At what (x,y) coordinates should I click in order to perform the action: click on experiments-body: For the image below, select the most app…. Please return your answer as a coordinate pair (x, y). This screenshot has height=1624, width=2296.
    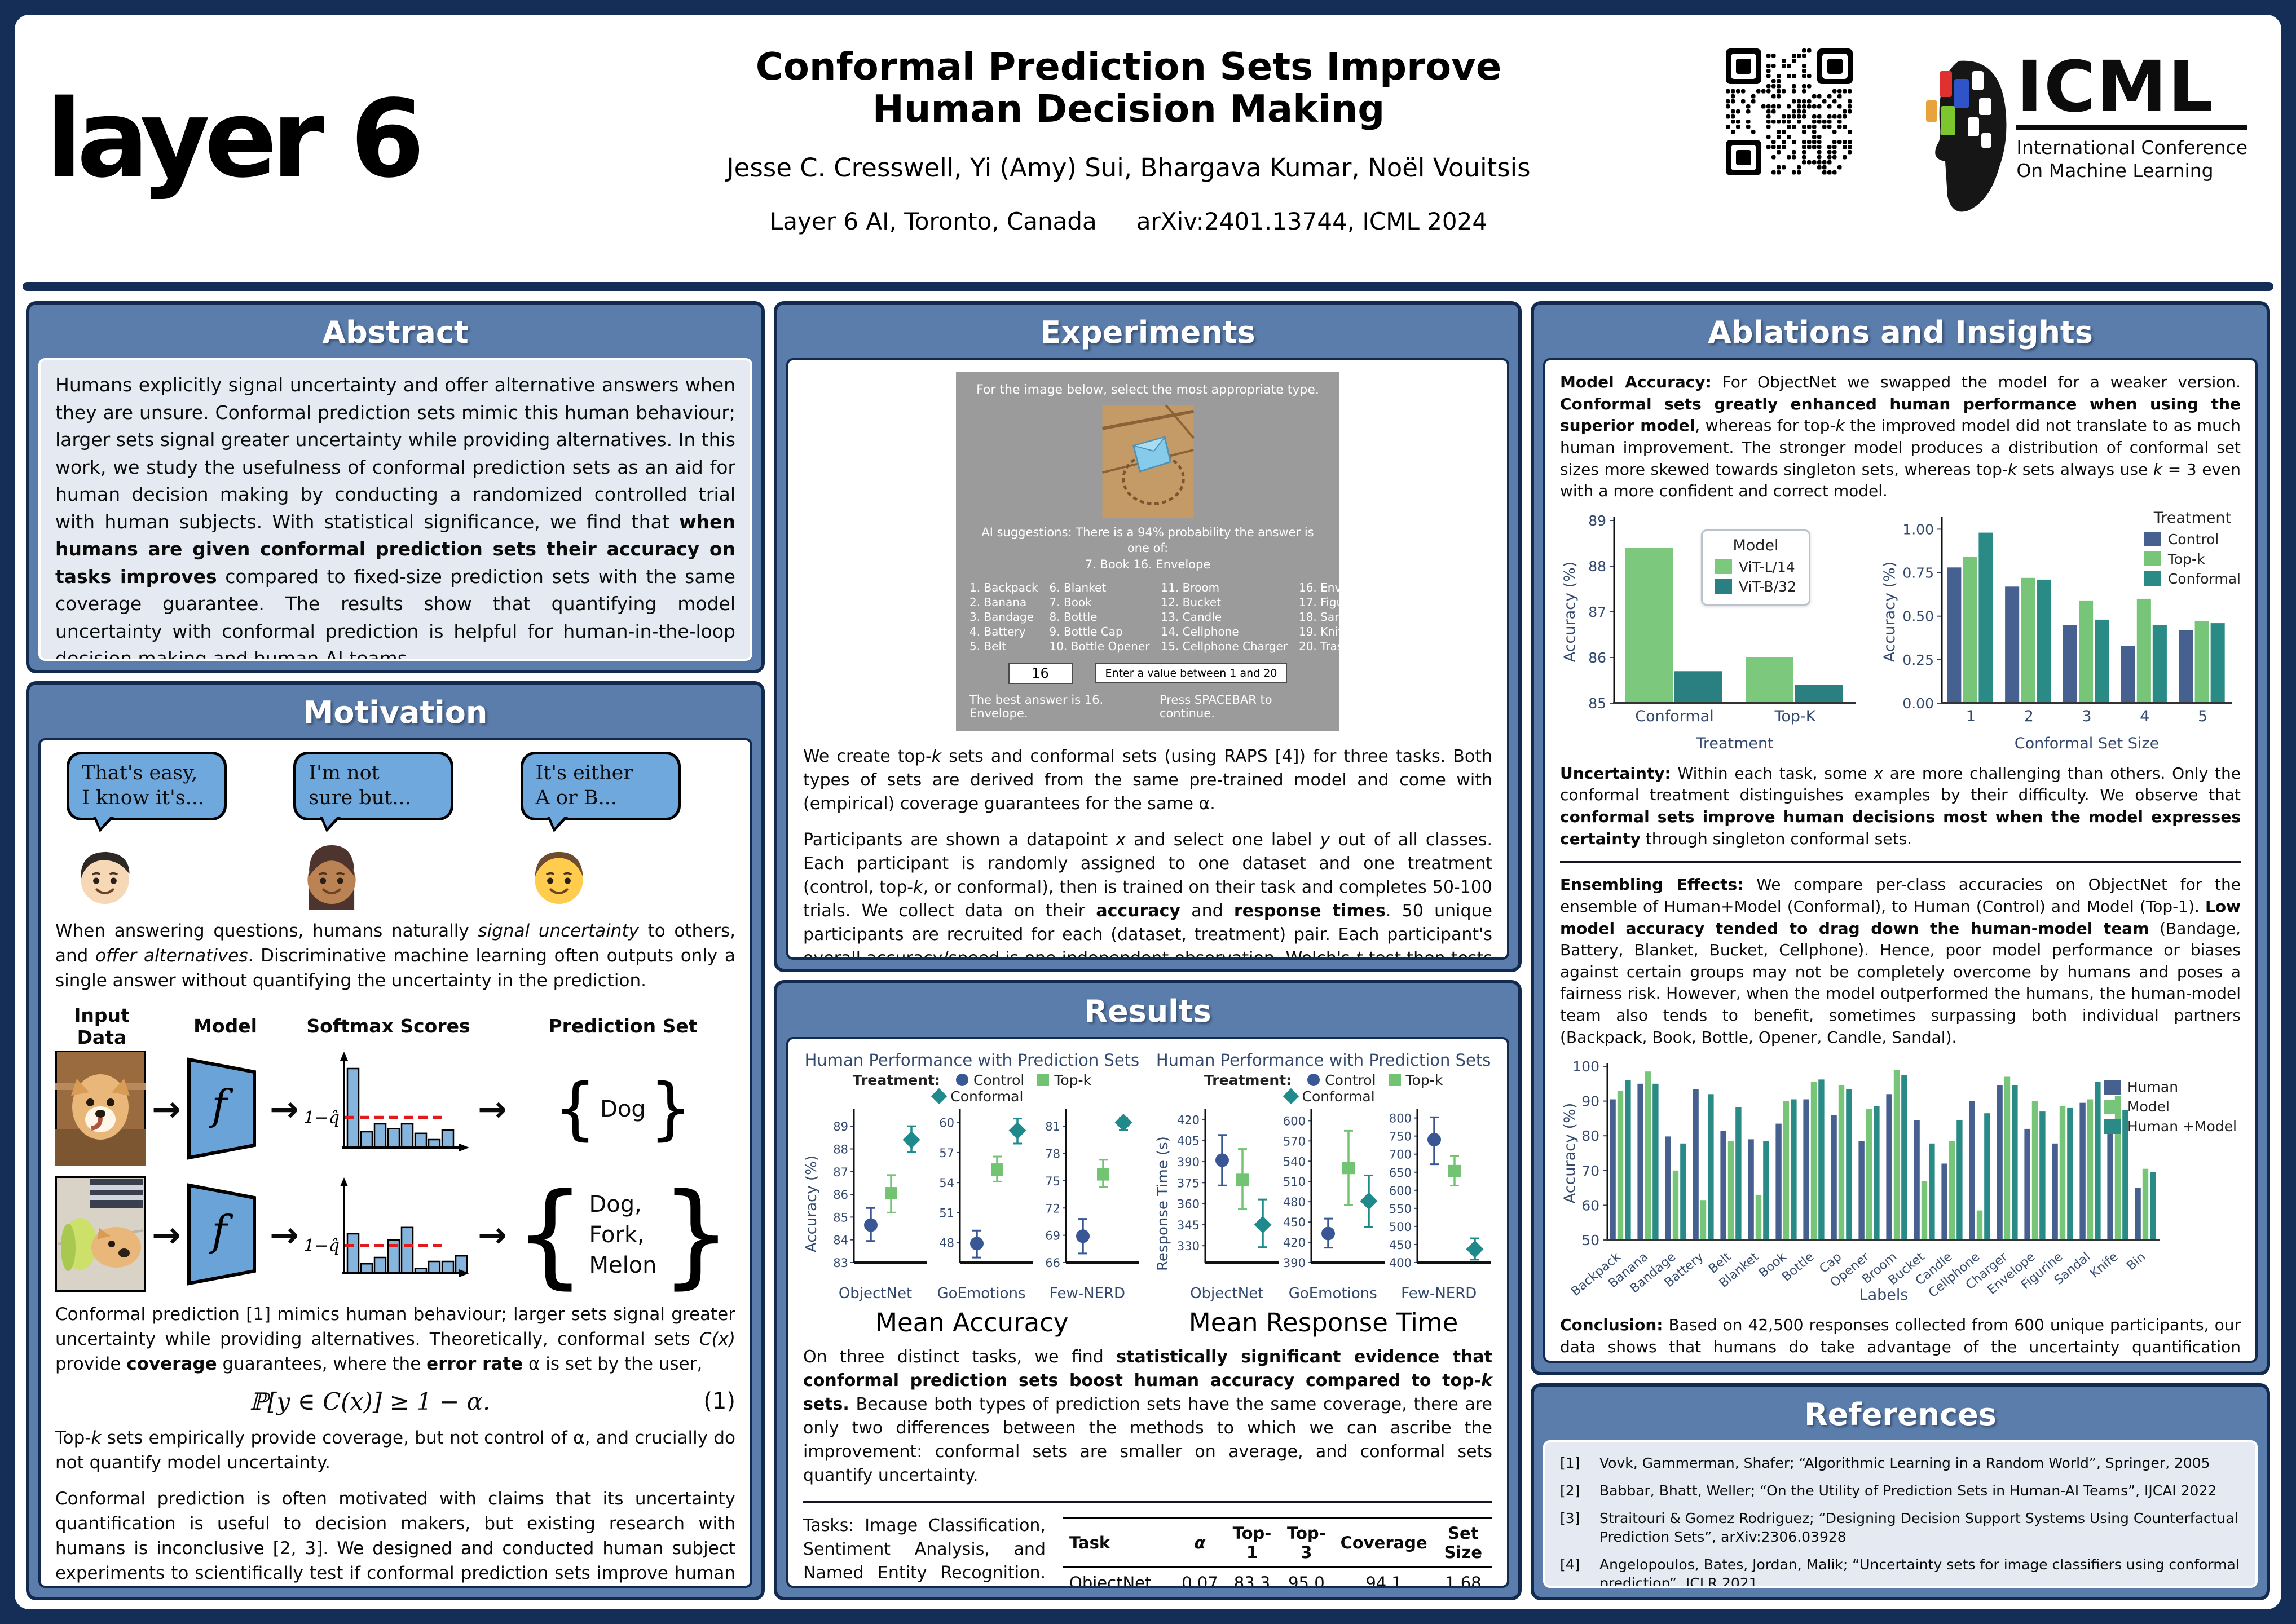
    Looking at the image, I should click on (1147, 659).